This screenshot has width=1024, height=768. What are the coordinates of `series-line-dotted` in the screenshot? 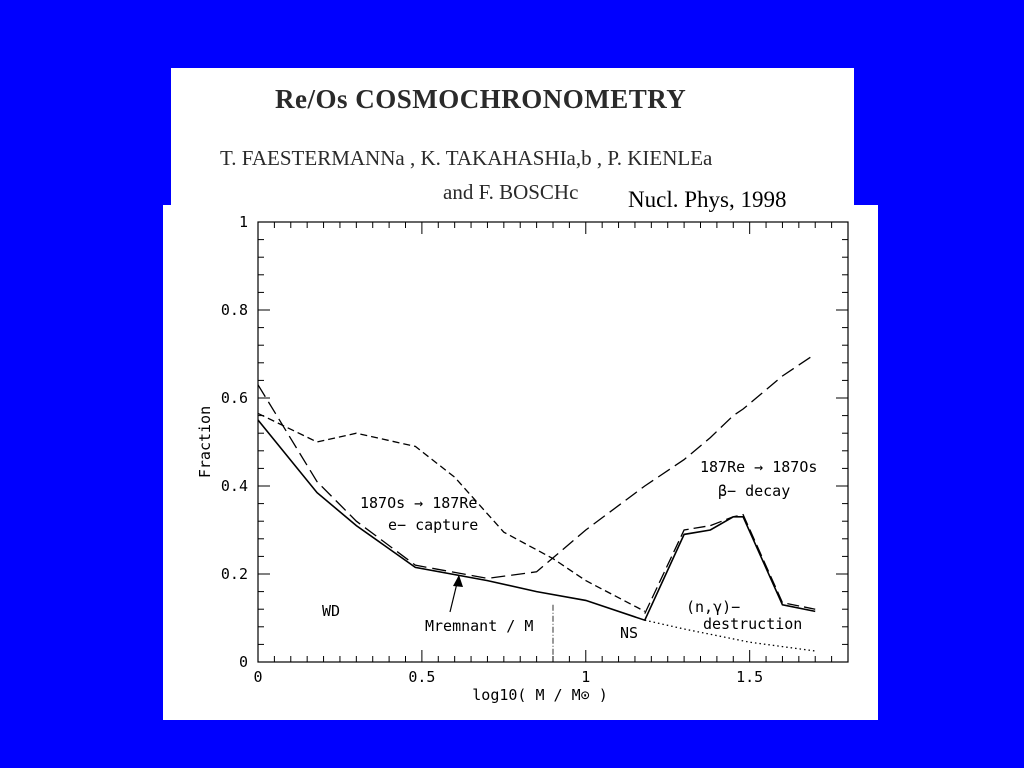 It's located at (730, 635).